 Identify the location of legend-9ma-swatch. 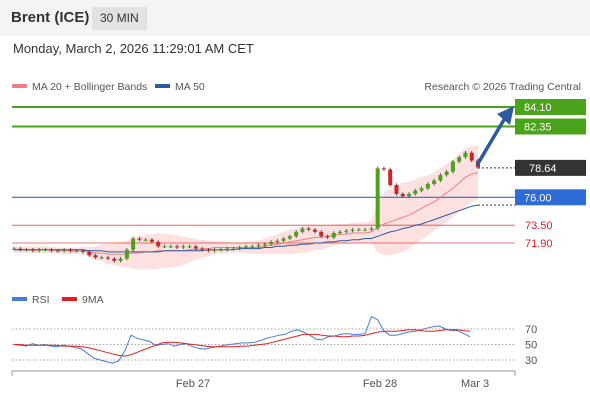
(69, 299).